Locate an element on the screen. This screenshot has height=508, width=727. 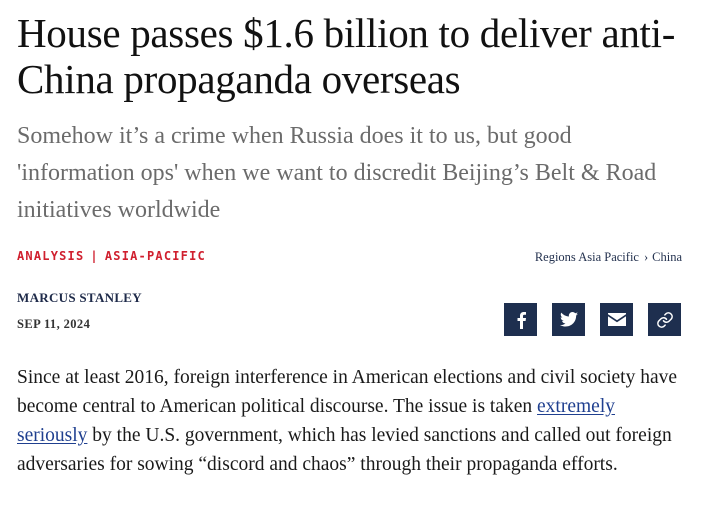
author-byline: MARCUS STANLEY is located at coordinates (79, 298).